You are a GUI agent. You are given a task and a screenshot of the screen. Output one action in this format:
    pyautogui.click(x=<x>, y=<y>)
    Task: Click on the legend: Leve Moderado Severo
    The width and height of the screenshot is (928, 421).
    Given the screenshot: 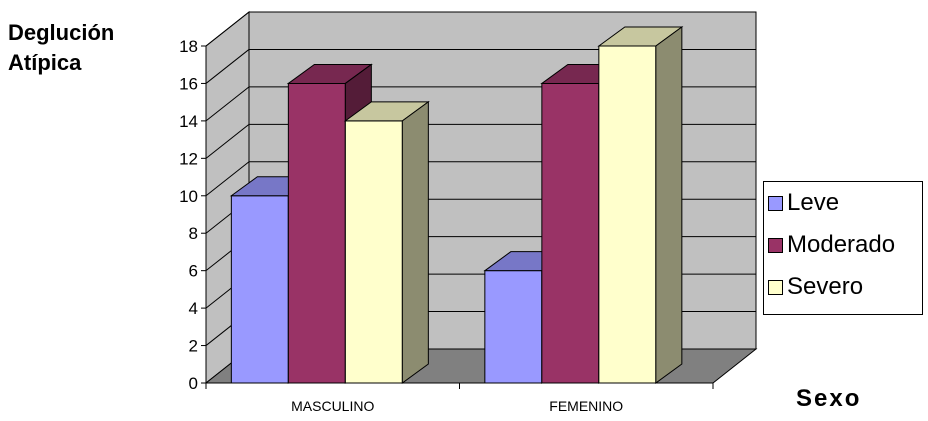 What is the action you would take?
    pyautogui.click(x=843, y=248)
    